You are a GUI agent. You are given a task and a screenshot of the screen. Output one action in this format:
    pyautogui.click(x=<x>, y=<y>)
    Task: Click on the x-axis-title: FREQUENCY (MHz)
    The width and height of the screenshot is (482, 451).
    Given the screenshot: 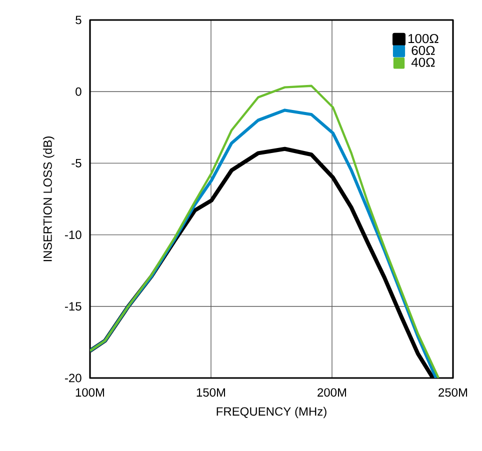 What is the action you would take?
    pyautogui.click(x=271, y=412)
    